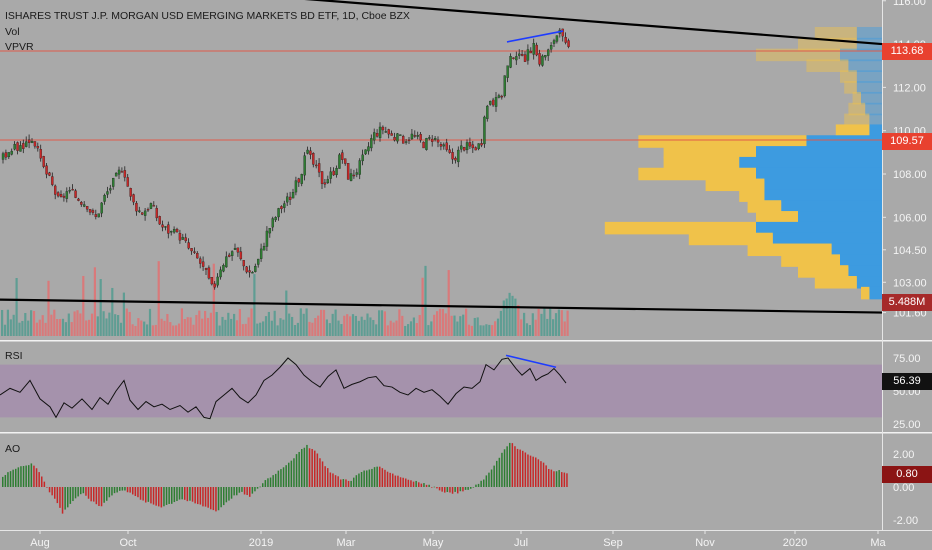  Describe the element at coordinates (12, 32) in the screenshot. I see `vol-indicator-label: Vol` at that location.